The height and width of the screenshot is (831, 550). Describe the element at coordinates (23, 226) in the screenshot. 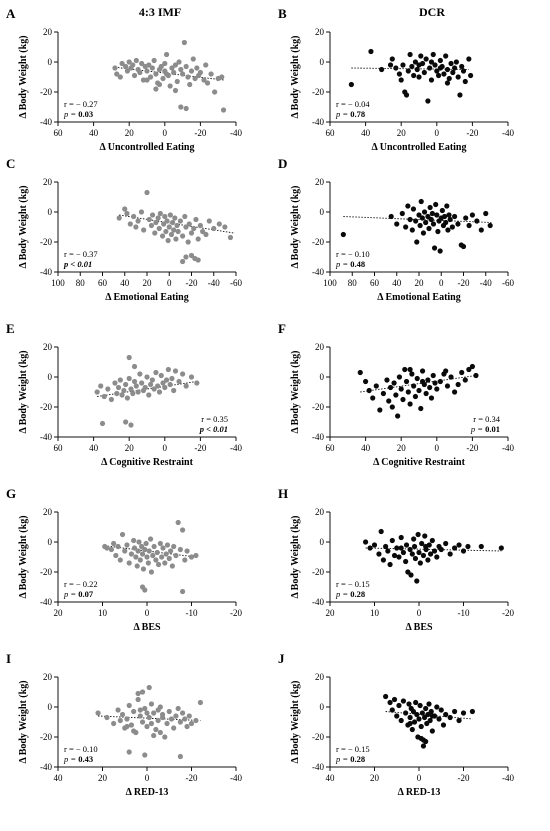

I see `y-axis-title: Δ Body Weight (kg)` at that location.